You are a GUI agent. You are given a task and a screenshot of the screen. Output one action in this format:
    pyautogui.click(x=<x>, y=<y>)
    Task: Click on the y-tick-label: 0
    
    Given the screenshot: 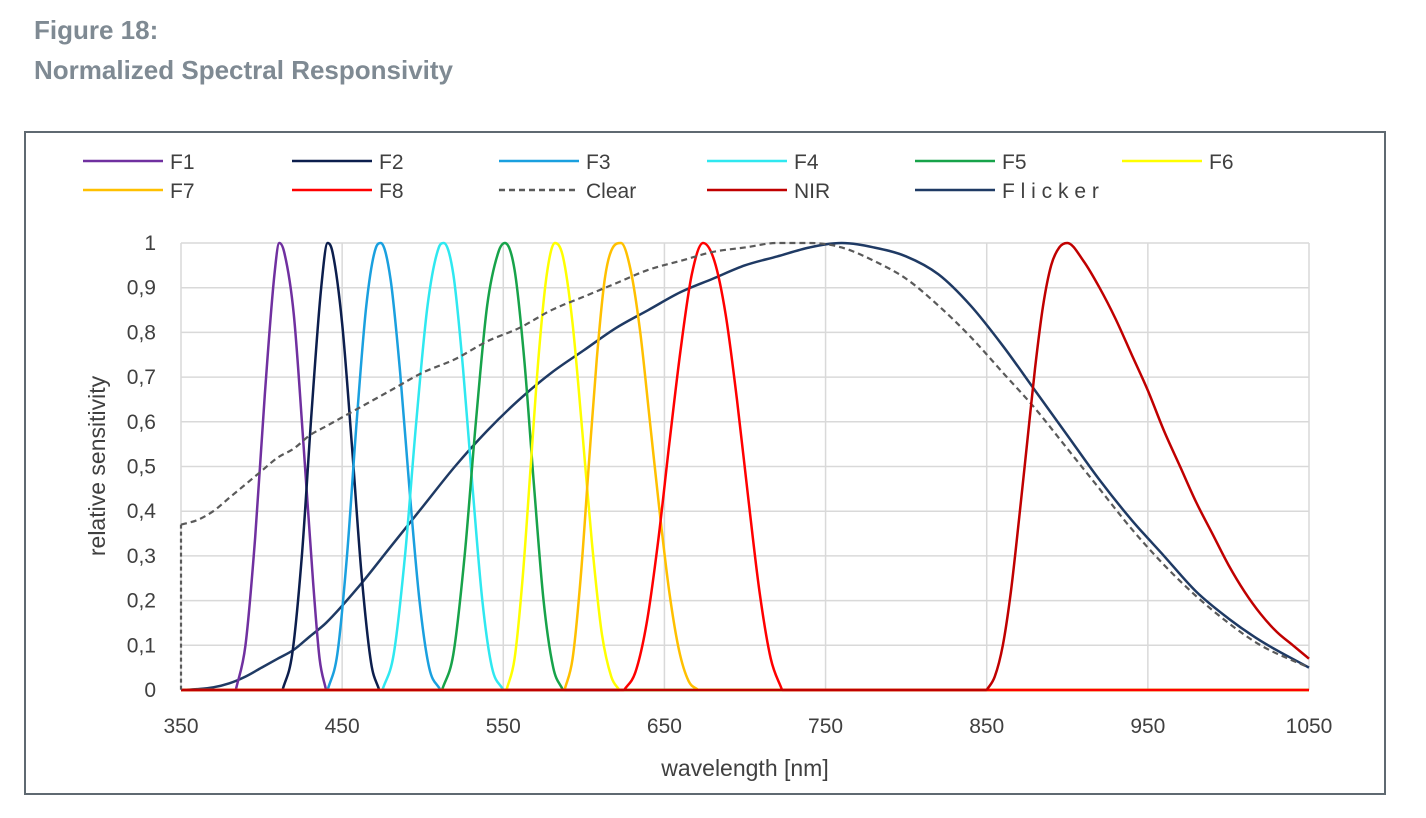 What is the action you would take?
    pyautogui.click(x=150, y=690)
    